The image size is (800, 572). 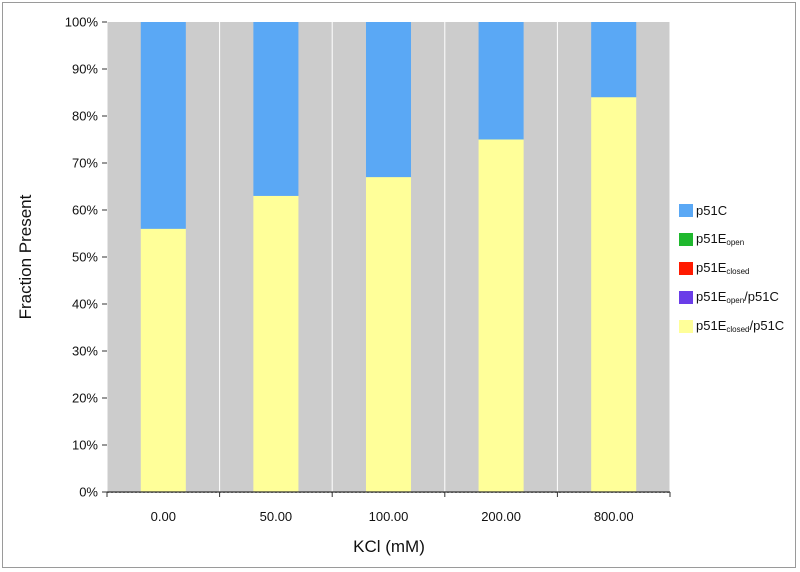 What do you see at coordinates (388, 508) in the screenshot?
I see `x-axis-ticks: 0.00 50.00 100.00 200.00 800.00` at bounding box center [388, 508].